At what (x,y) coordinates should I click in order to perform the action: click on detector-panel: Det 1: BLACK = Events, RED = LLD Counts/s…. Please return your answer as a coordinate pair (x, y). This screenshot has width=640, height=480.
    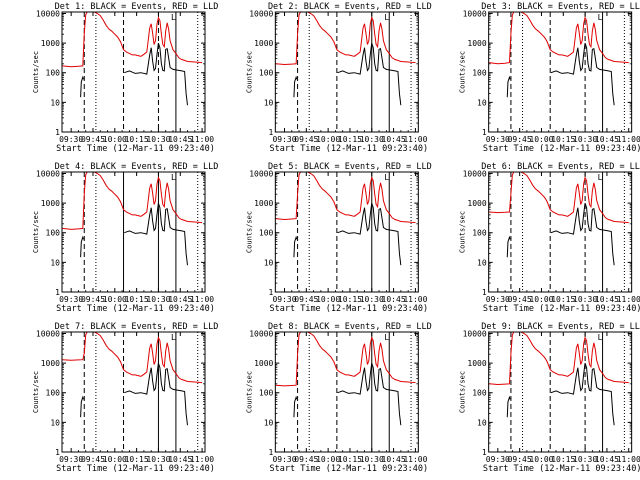
    Looking at the image, I should click on (125, 78).